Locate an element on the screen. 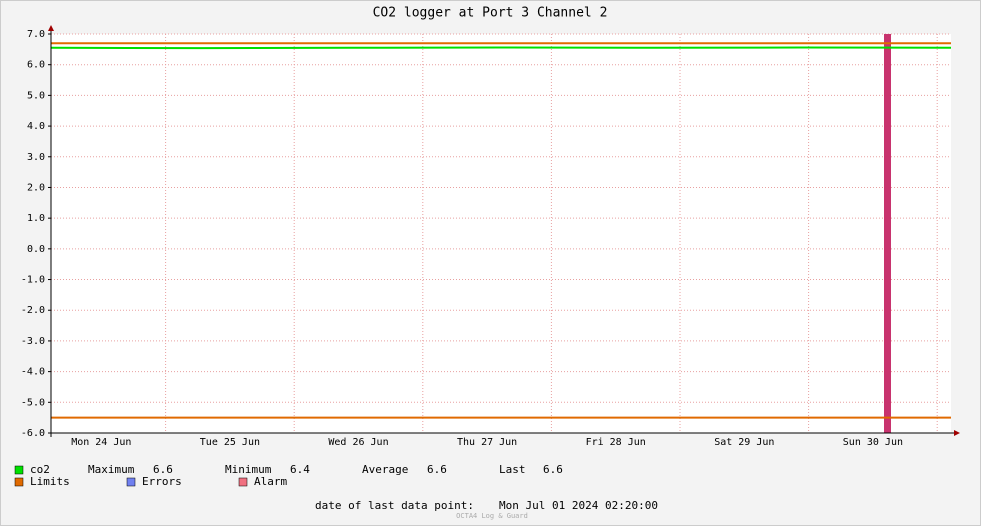 This screenshot has width=981, height=526. y-tick-label: 0.0 is located at coordinates (36, 249).